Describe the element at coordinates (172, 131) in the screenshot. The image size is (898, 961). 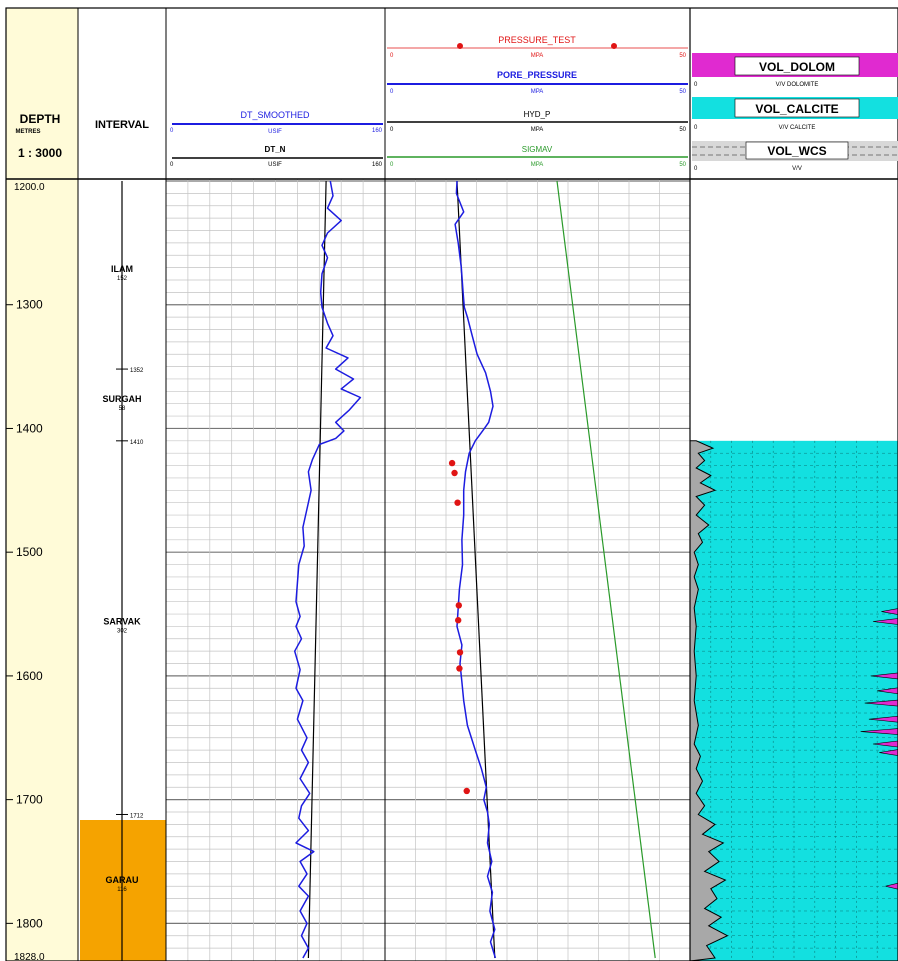
I see `dt-smoothed-min: 0` at that location.